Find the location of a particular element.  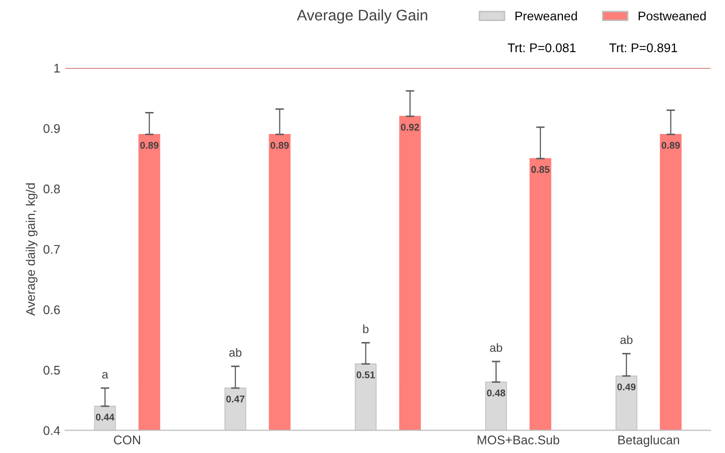

chart-title: Average Daily Gain is located at coordinates (362, 16).